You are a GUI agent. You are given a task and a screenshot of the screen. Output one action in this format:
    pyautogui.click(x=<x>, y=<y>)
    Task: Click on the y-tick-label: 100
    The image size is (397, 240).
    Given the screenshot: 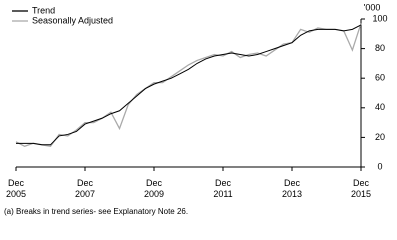 What is the action you would take?
    pyautogui.click(x=379, y=18)
    